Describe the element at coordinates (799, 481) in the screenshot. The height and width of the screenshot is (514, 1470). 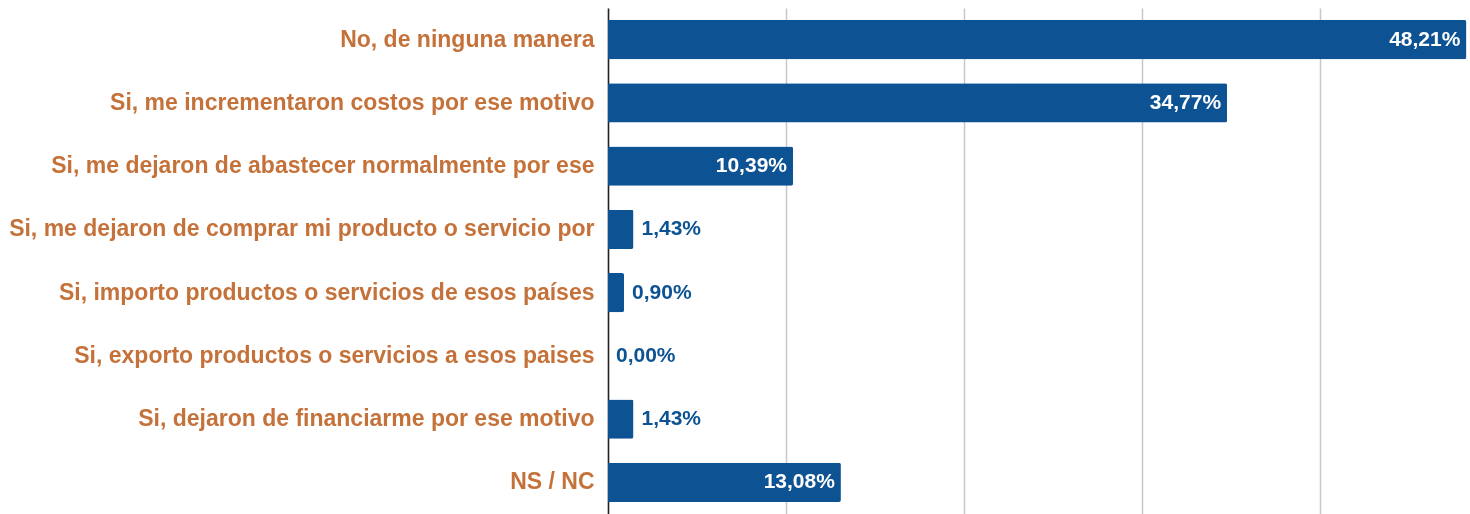
I see `data-label: 13,08%` at that location.